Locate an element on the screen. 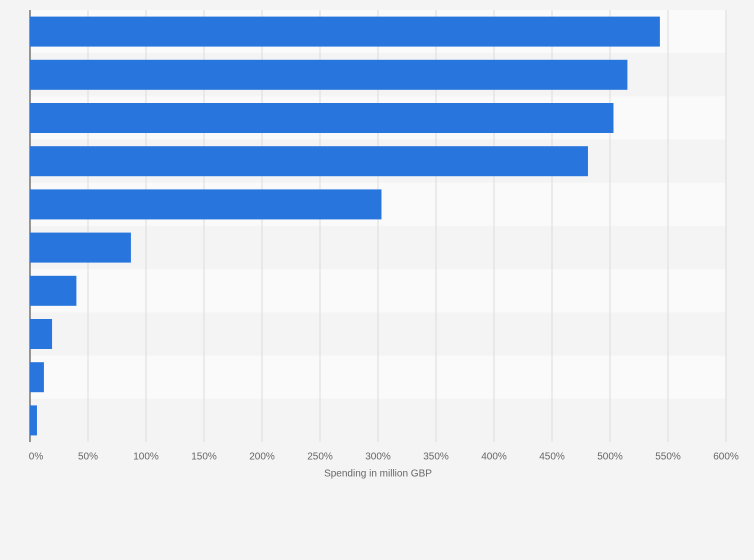  x-tick-label: 150% is located at coordinates (204, 457).